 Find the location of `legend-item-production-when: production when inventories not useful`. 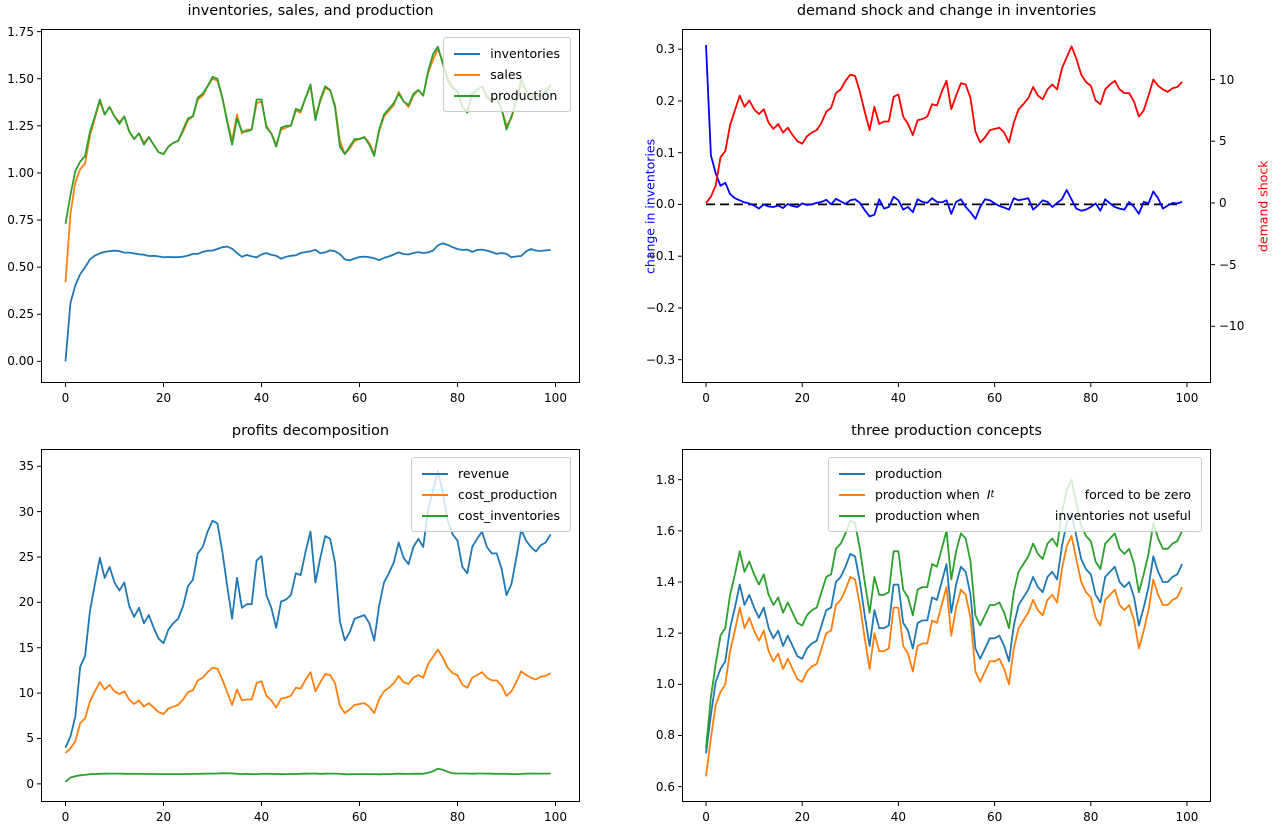

legend-item-production-when: production when inventories not useful is located at coordinates (1015, 515).